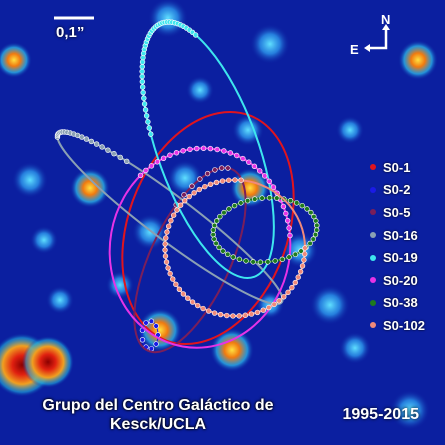 The height and width of the screenshot is (445, 445). Describe the element at coordinates (158, 415) in the screenshot. I see `credit-text: Grupo del Centro Galáctico de Kesck/UCLA` at that location.